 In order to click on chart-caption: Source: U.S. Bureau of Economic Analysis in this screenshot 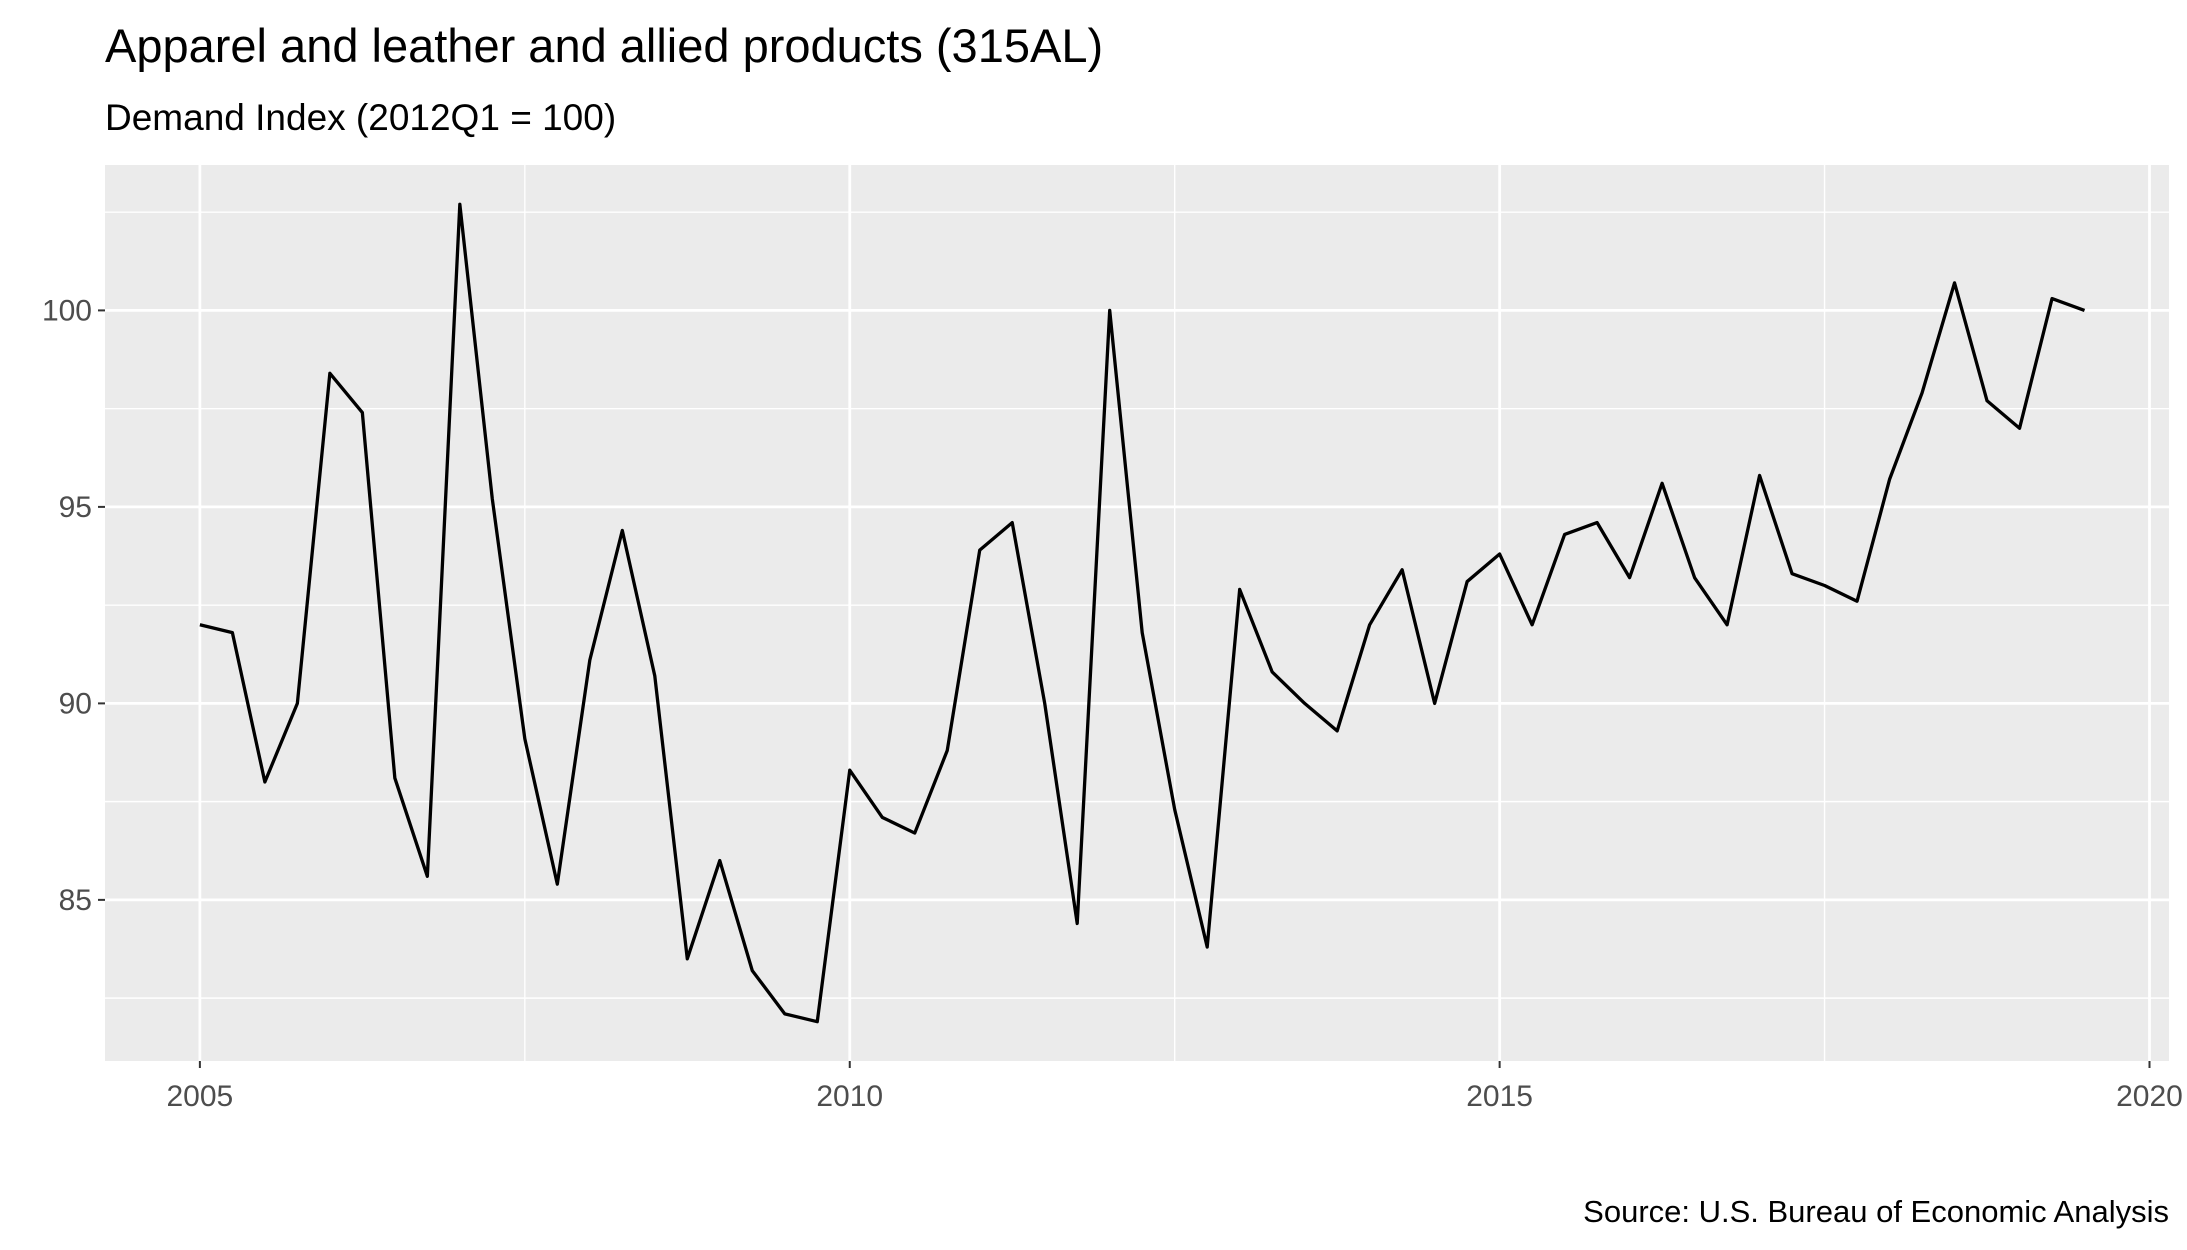, I will do `click(1876, 1211)`.